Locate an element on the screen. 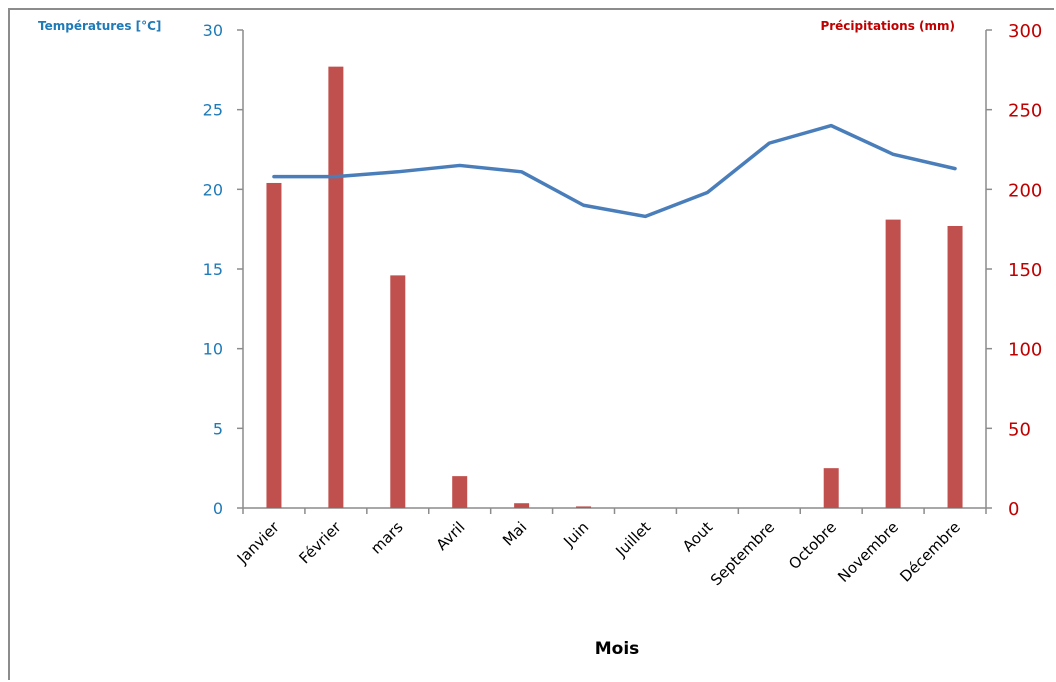 The width and height of the screenshot is (1056, 682). left-tick-label: 0 is located at coordinates (218, 508).